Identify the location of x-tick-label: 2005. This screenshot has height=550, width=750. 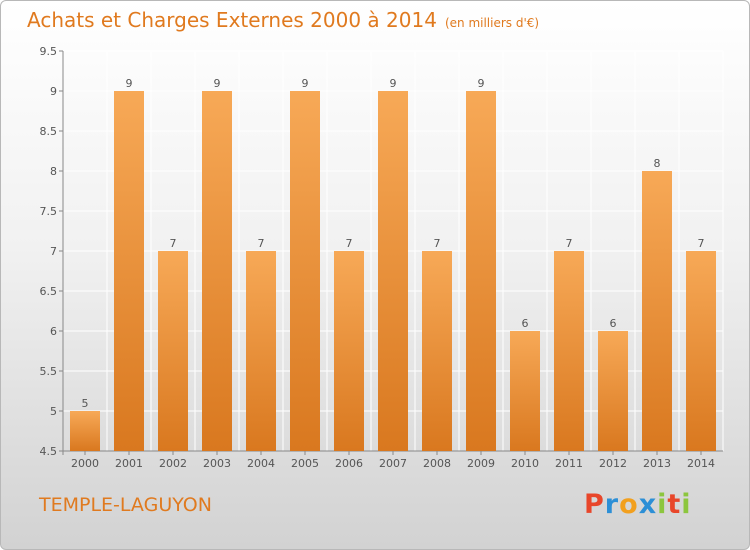
(305, 463).